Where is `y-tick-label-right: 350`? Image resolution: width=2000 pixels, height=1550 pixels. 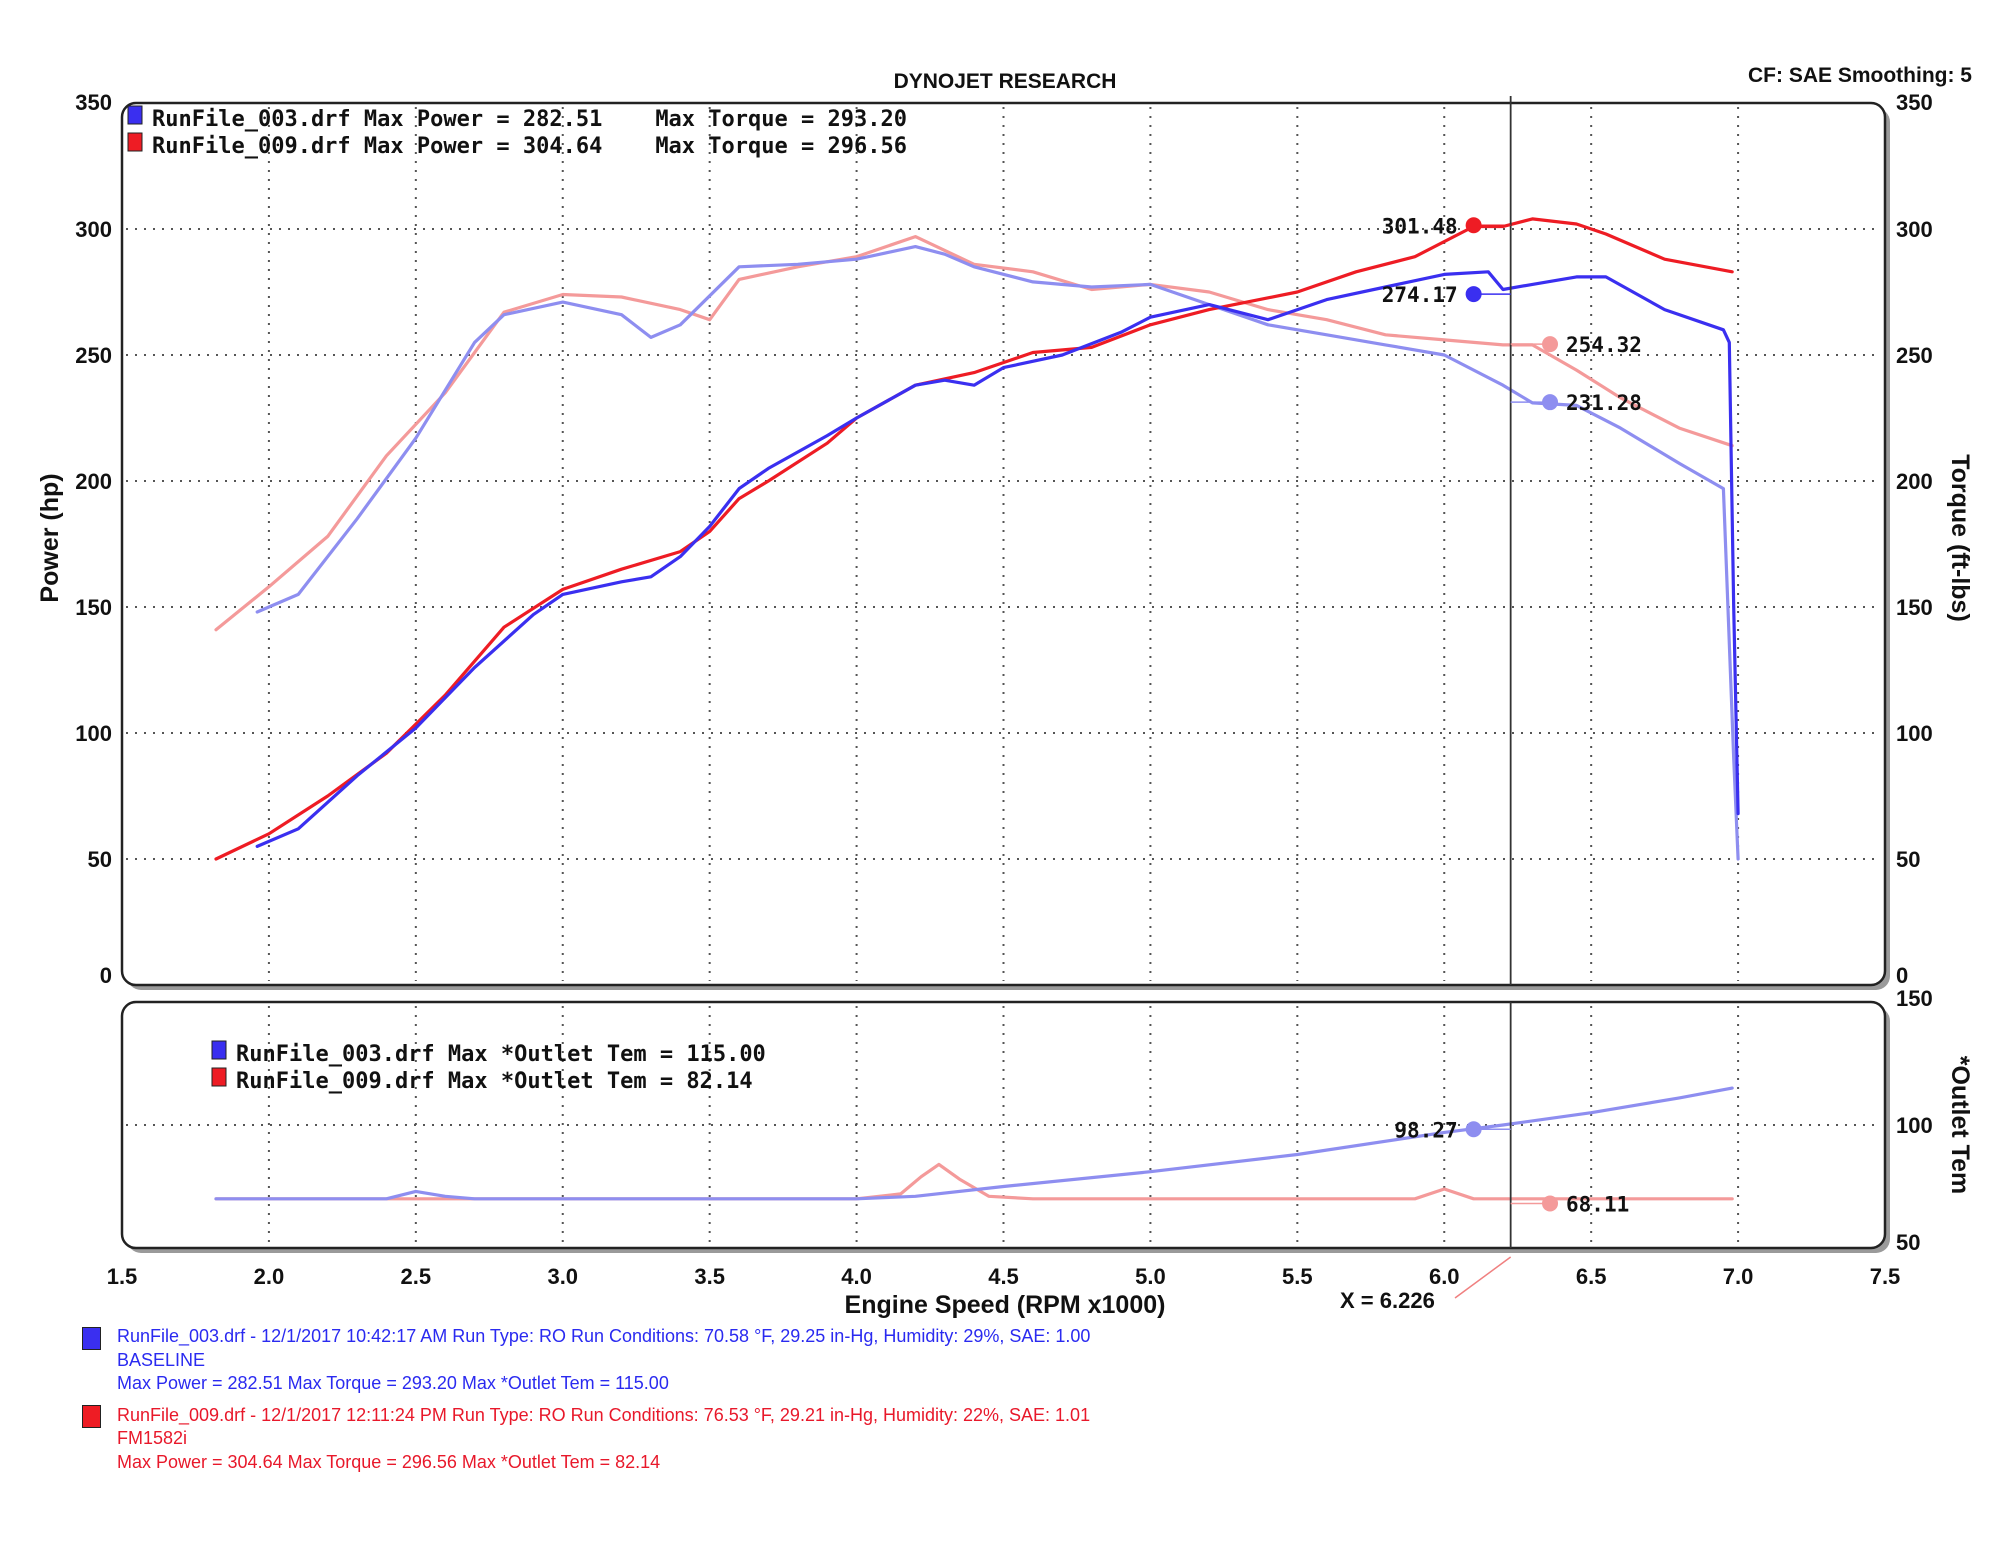 y-tick-label-right: 350 is located at coordinates (1914, 102).